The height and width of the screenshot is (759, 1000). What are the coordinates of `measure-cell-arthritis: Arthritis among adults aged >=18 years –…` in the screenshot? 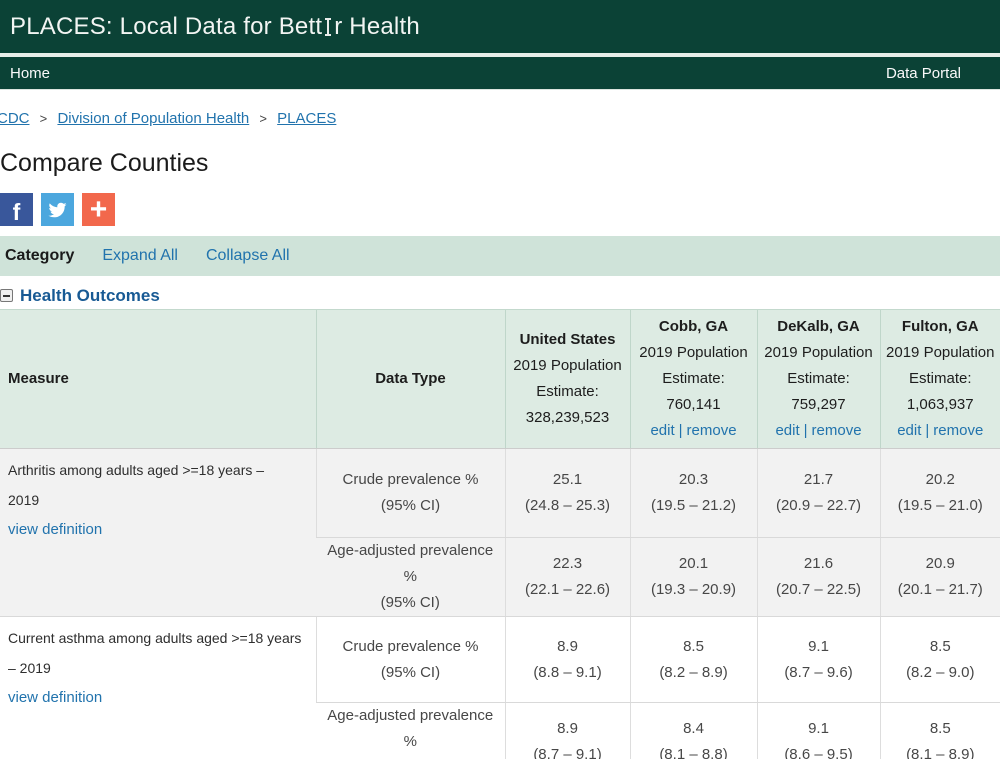 It's located at (158, 532).